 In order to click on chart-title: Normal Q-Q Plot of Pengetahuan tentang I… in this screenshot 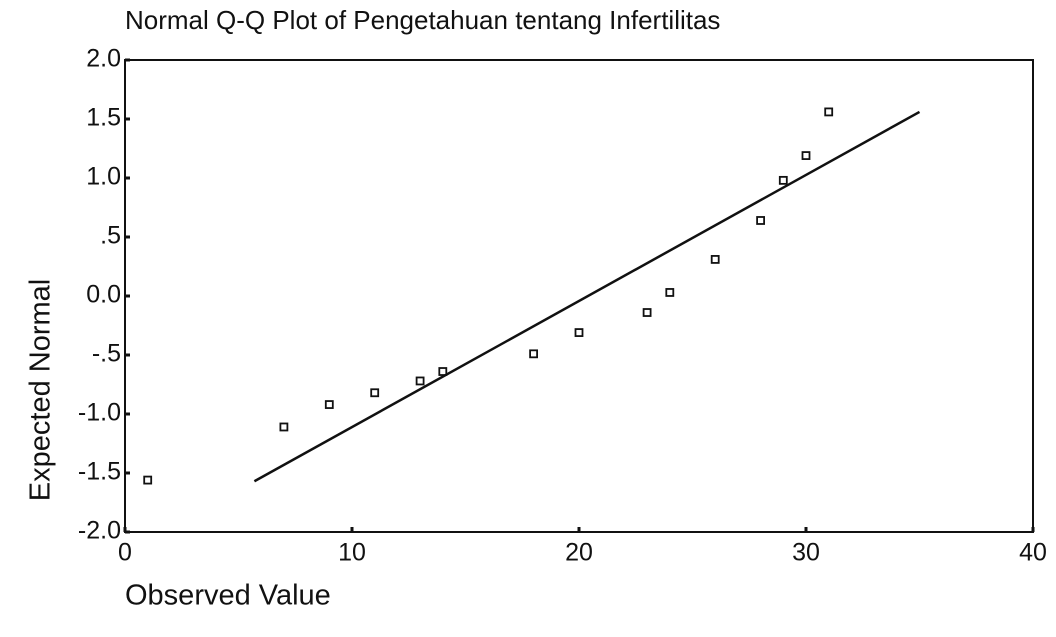, I will do `click(422, 20)`.